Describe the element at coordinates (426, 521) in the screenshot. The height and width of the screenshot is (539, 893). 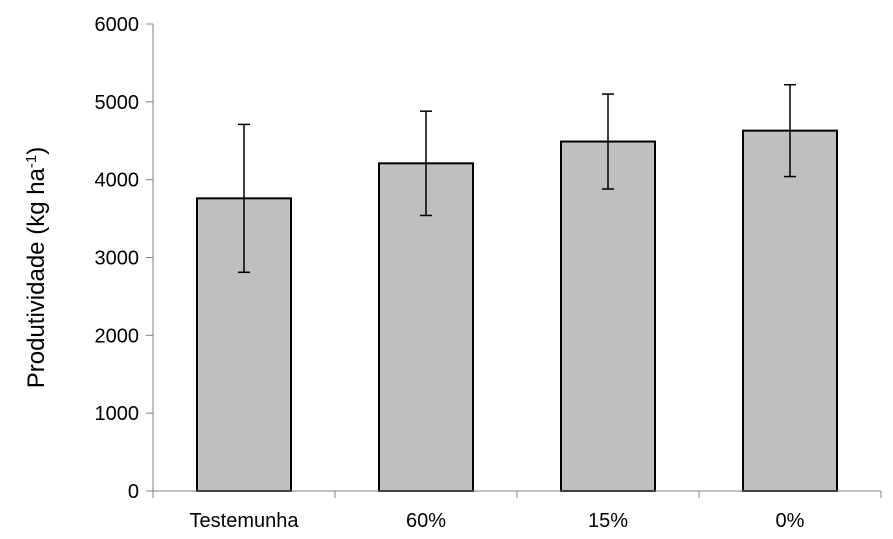
I see `x-tick-label: 60%` at that location.